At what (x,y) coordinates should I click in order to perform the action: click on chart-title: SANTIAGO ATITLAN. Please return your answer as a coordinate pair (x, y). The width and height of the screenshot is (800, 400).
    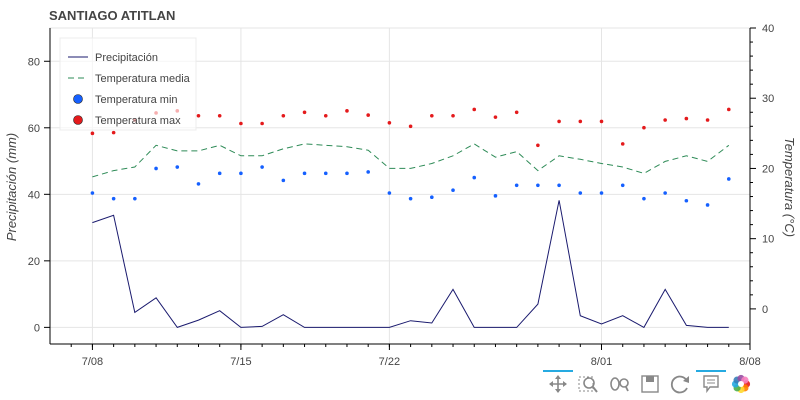
    Looking at the image, I should click on (112, 15).